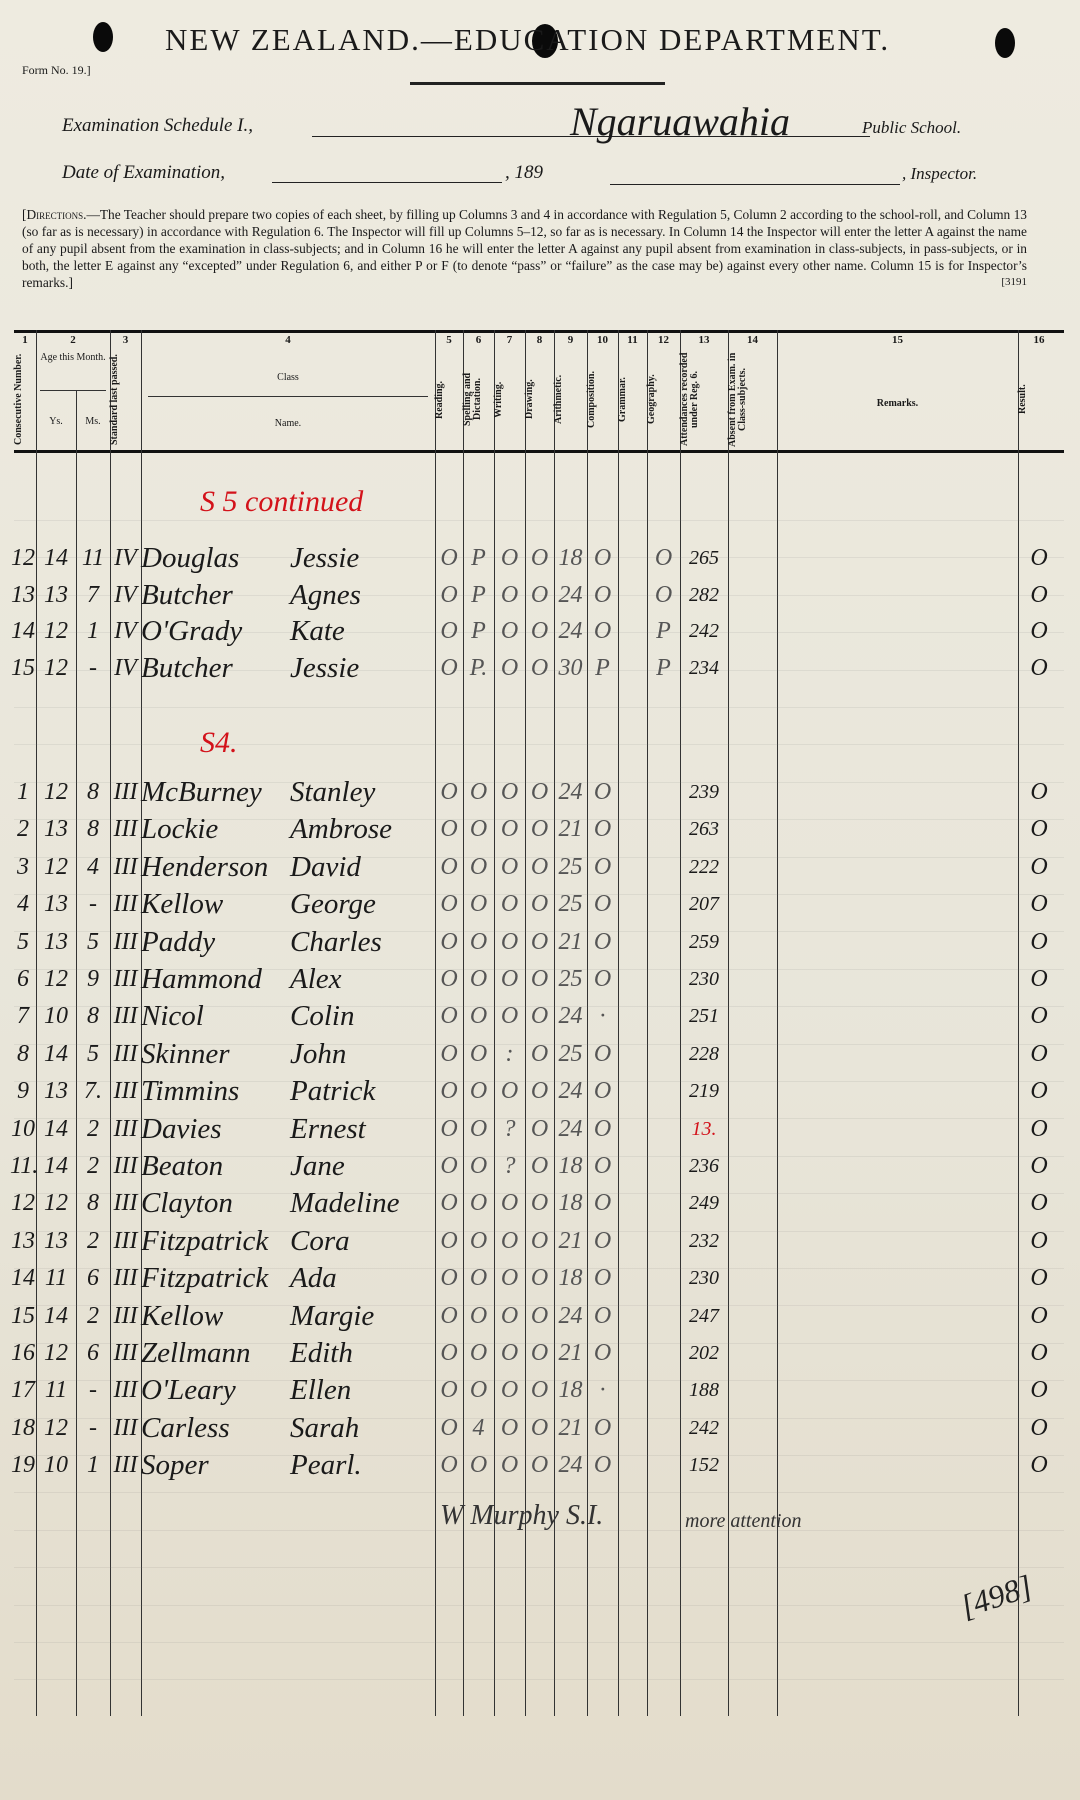 The image size is (1080, 1800). What do you see at coordinates (570, 1240) in the screenshot?
I see `arithmetic-cell: 21` at bounding box center [570, 1240].